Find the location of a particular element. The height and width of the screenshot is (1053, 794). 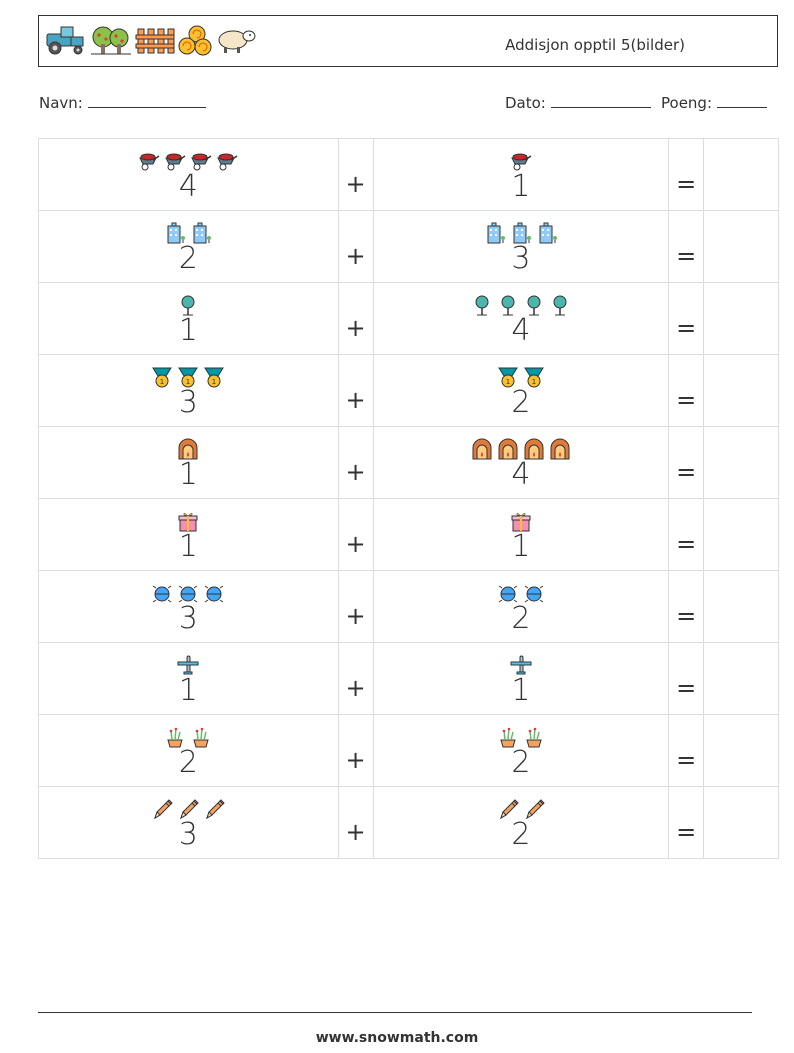

right-number: 4 is located at coordinates (521, 474).